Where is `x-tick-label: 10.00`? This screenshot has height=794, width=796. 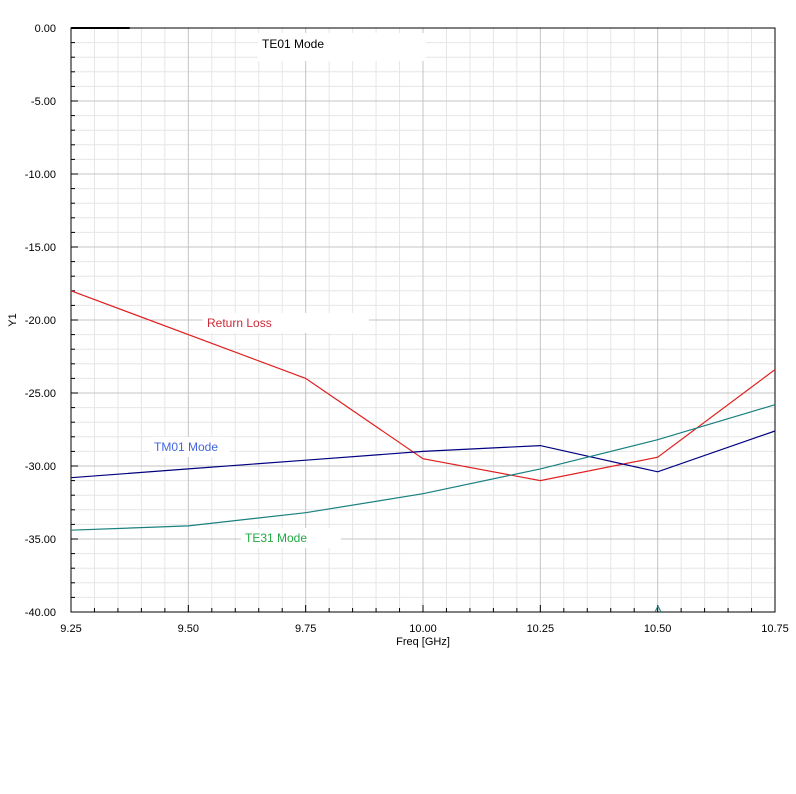 x-tick-label: 10.00 is located at coordinates (423, 629).